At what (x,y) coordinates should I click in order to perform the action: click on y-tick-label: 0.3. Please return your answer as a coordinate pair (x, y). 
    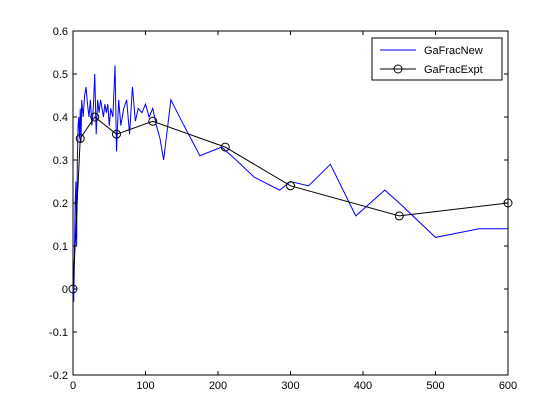
    Looking at the image, I should click on (60, 161).